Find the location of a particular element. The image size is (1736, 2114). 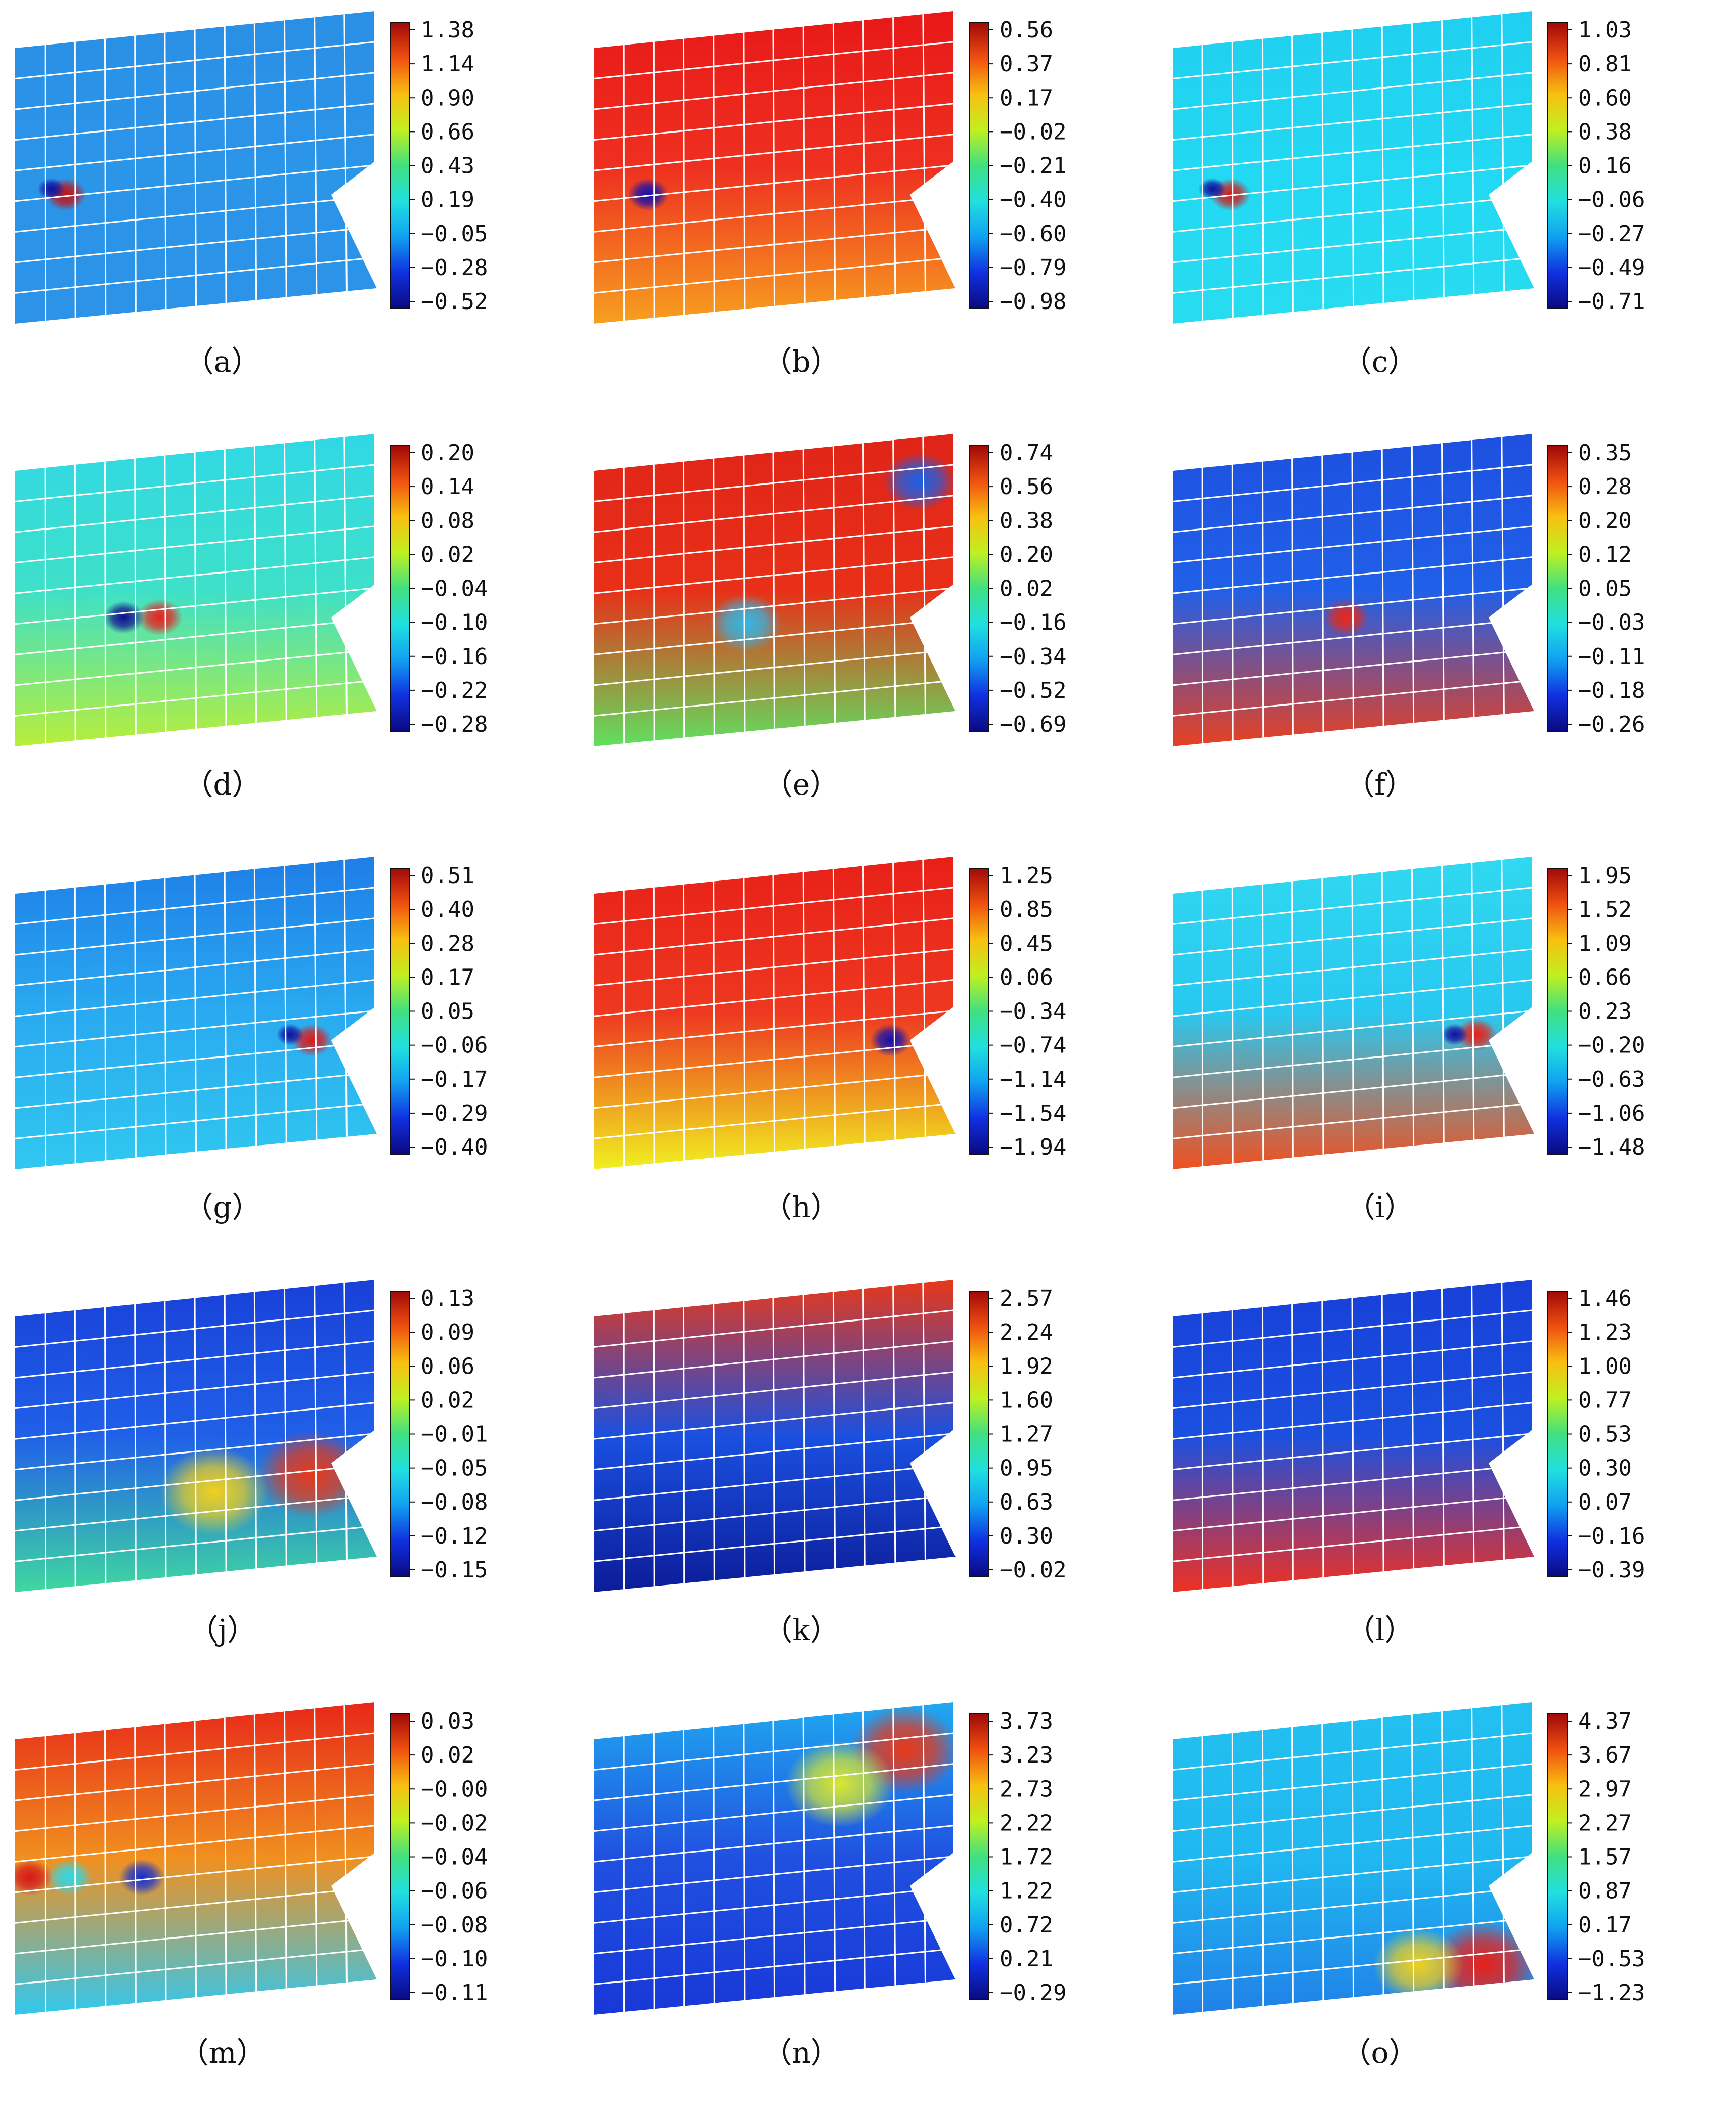

colorbar-tick-label: 1.25 is located at coordinates (1026, 876).